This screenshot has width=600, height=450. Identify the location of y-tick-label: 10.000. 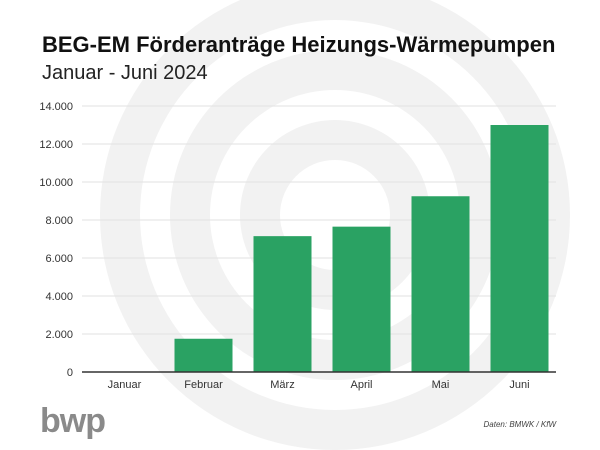
(56, 183).